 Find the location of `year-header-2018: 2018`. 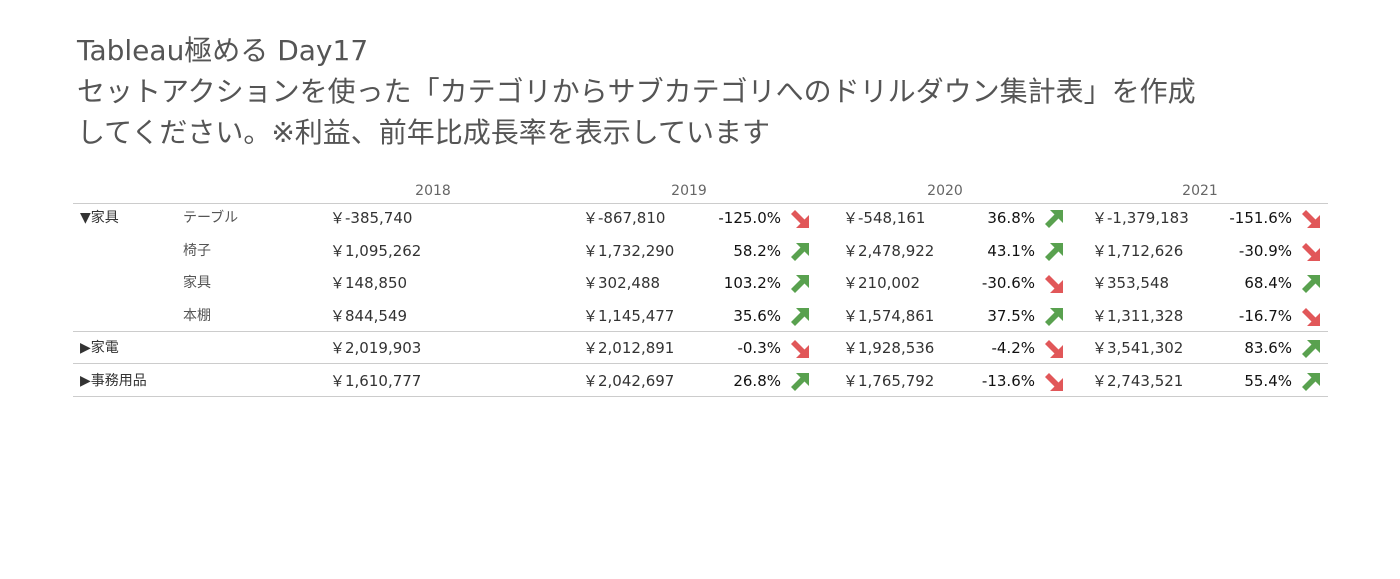

year-header-2018: 2018 is located at coordinates (433, 191).